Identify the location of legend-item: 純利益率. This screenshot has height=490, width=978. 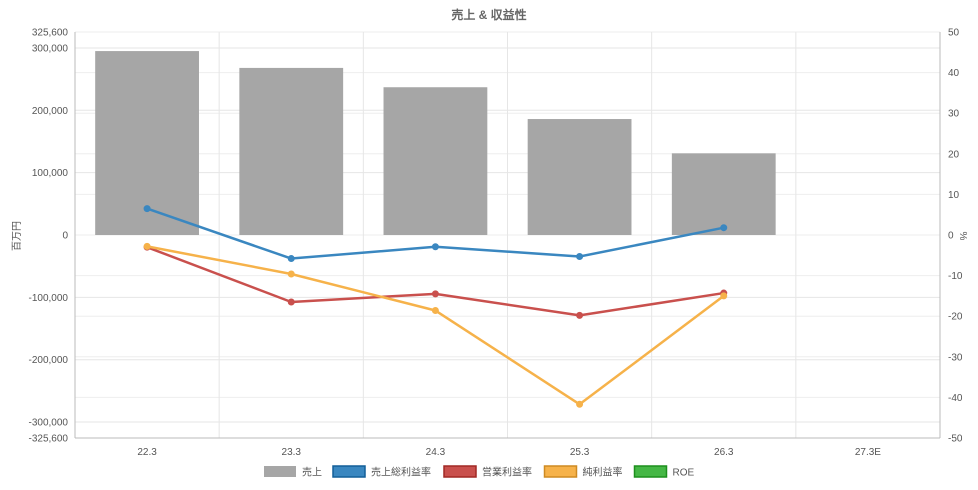
(583, 472).